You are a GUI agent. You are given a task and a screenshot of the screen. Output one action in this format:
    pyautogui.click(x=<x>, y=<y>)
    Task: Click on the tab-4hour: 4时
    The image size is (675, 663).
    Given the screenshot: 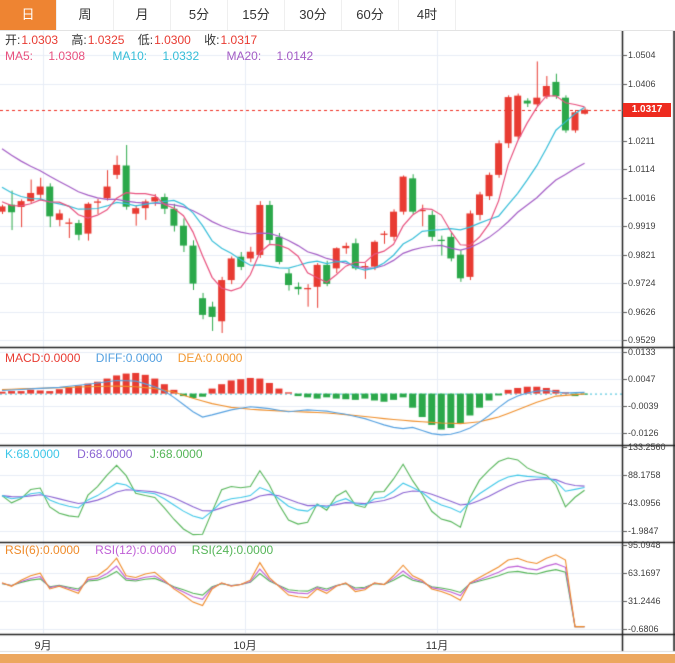 What is the action you would take?
    pyautogui.click(x=427, y=15)
    